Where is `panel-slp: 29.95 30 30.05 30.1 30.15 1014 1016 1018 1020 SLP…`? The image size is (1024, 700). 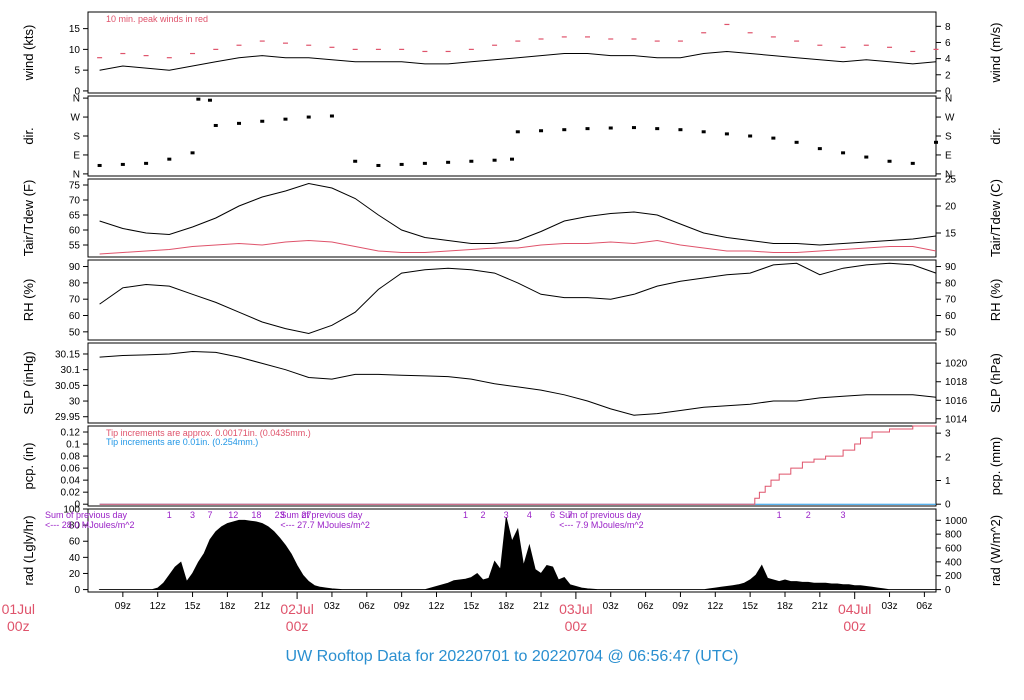 panel-slp: 29.95 30 30.05 30.1 30.15 1014 1016 1018 1020 SLP… is located at coordinates (512, 383).